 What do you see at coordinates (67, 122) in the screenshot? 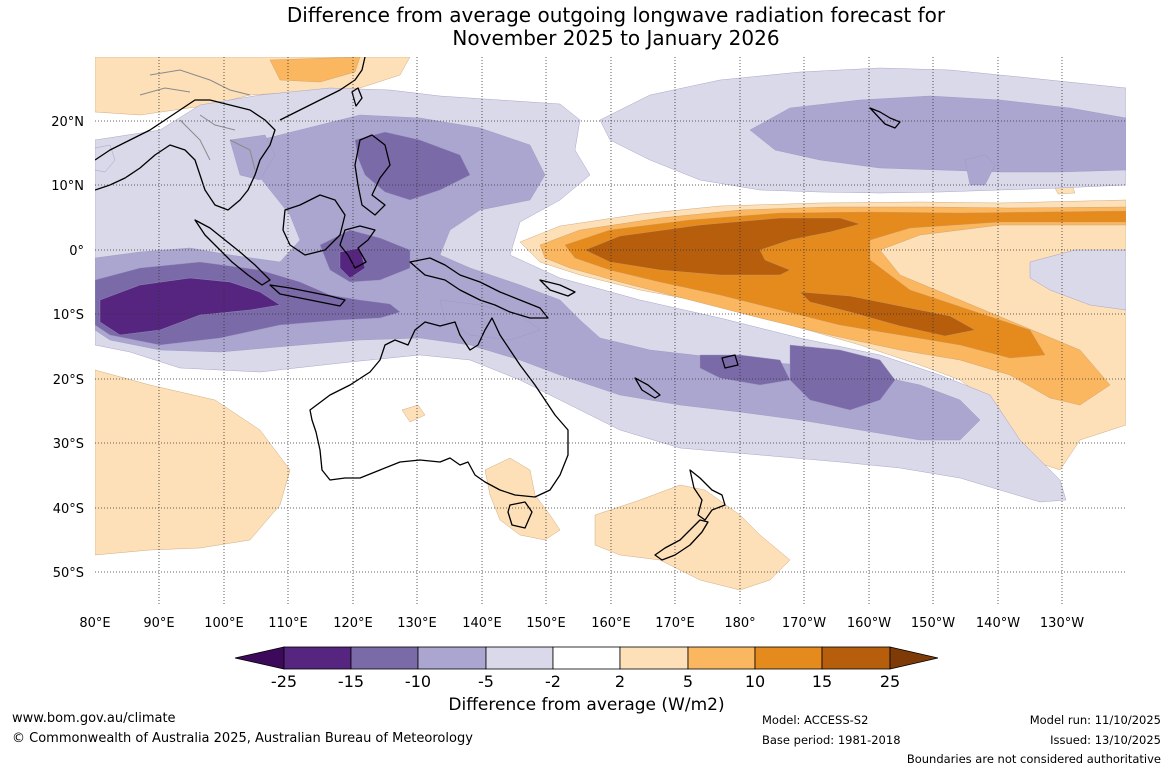
I see `lat-label: 20°N` at bounding box center [67, 122].